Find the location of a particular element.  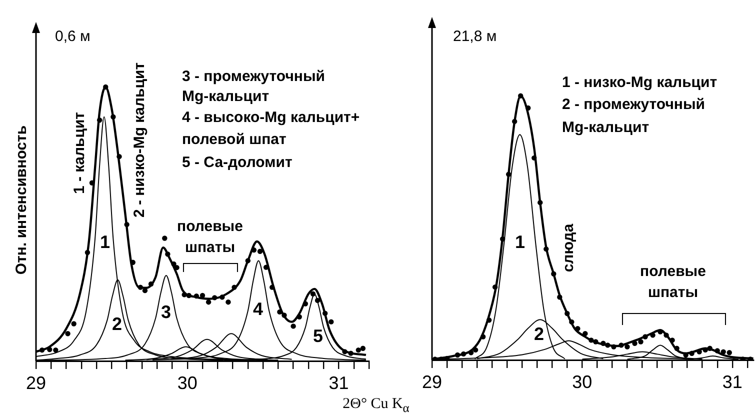

annotation: 5 - Са-доломит is located at coordinates (237, 163).